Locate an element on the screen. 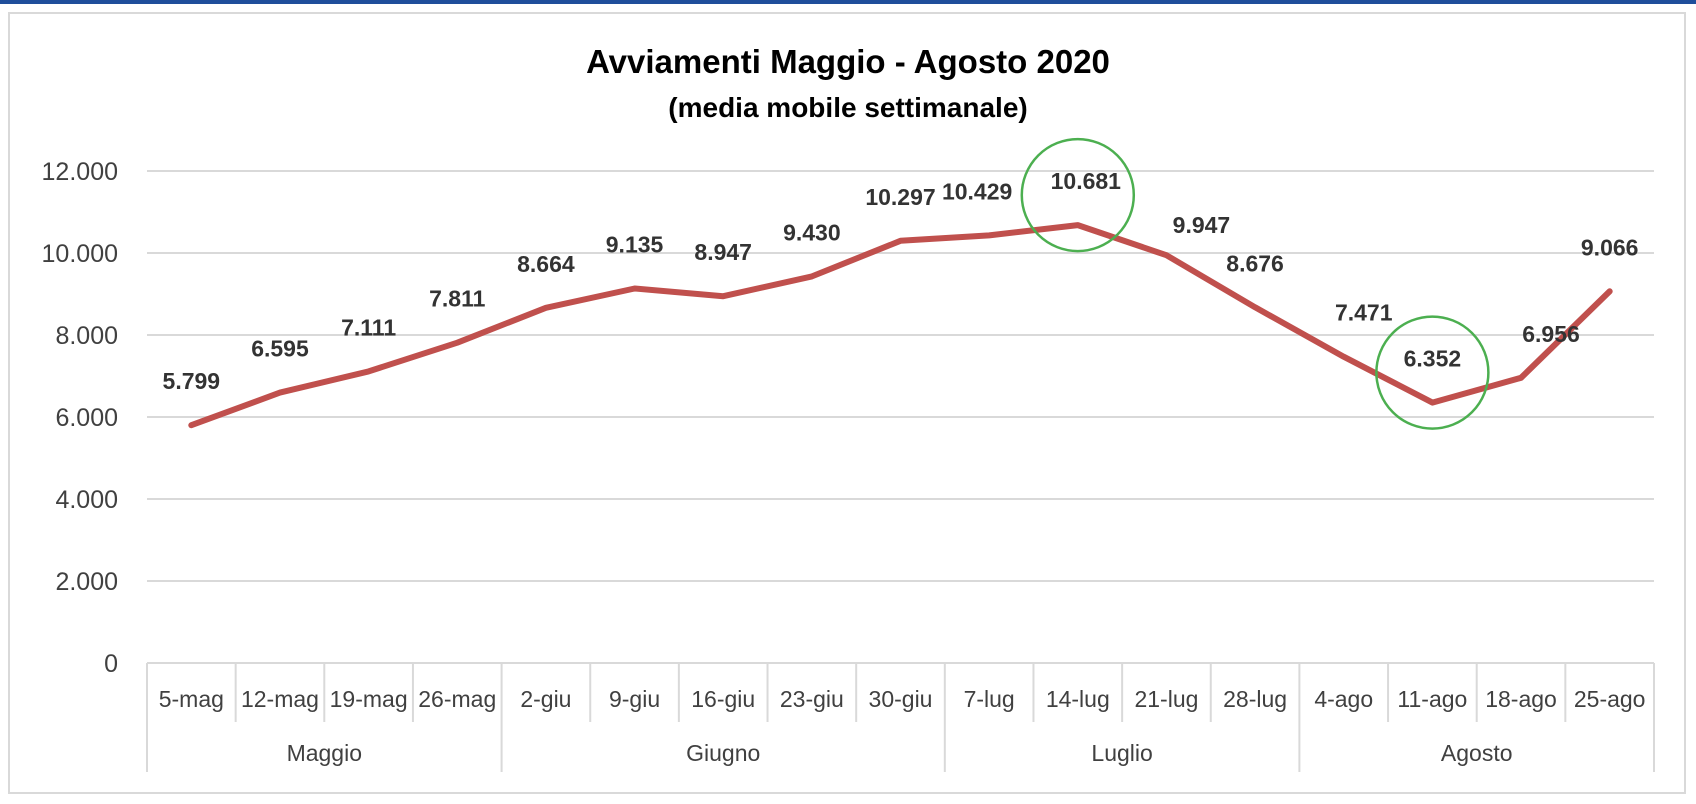  y-axis: 0 2.000 4.000 6.000 8.000 10.000 12.000 is located at coordinates (80, 418).